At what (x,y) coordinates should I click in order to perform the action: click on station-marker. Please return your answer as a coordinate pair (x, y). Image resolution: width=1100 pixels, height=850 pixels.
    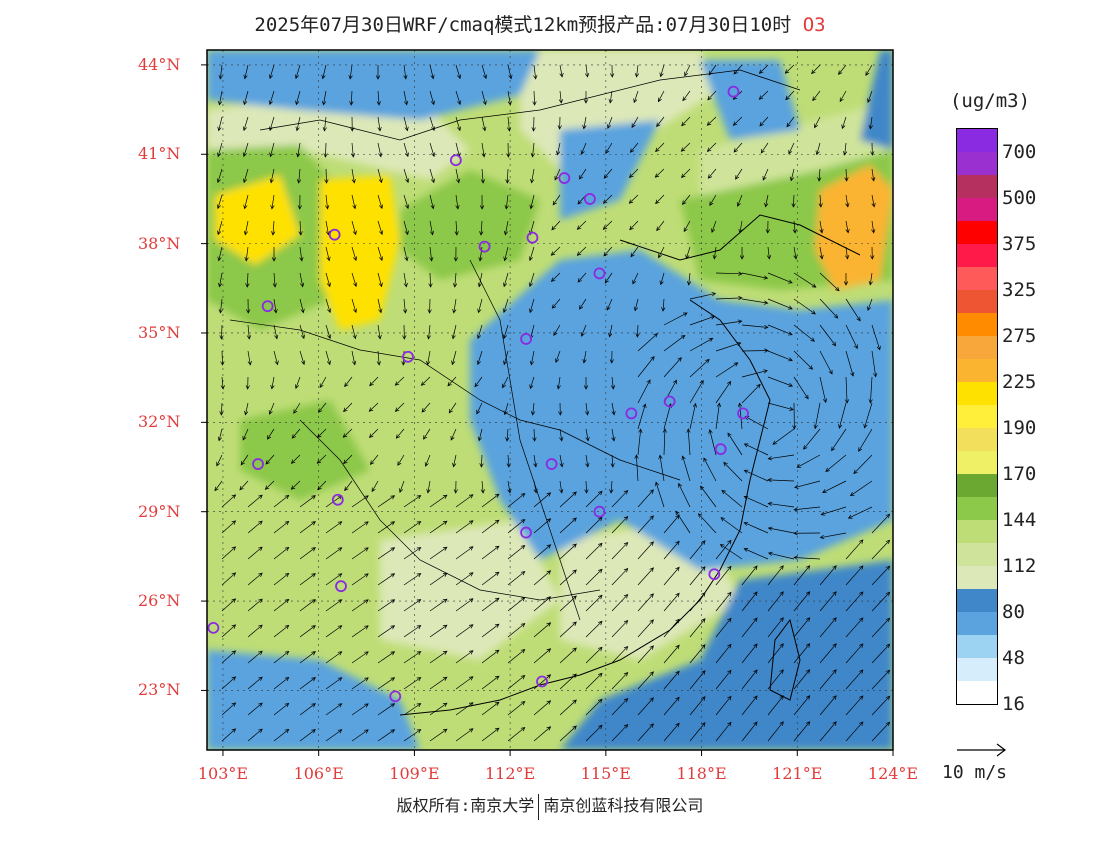
    Looking at the image, I should click on (631, 413).